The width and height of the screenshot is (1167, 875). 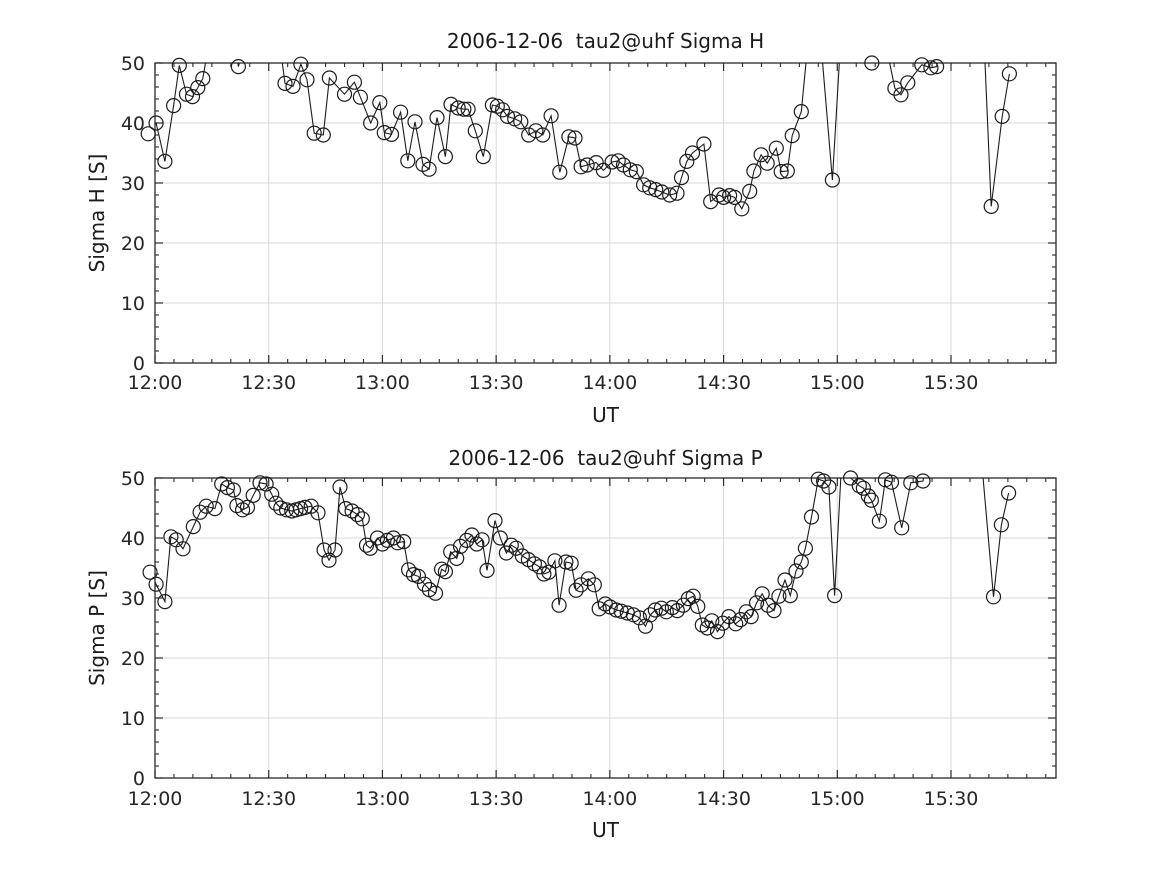 What do you see at coordinates (837, 799) in the screenshot?
I see `x-tick-label: 15:00` at bounding box center [837, 799].